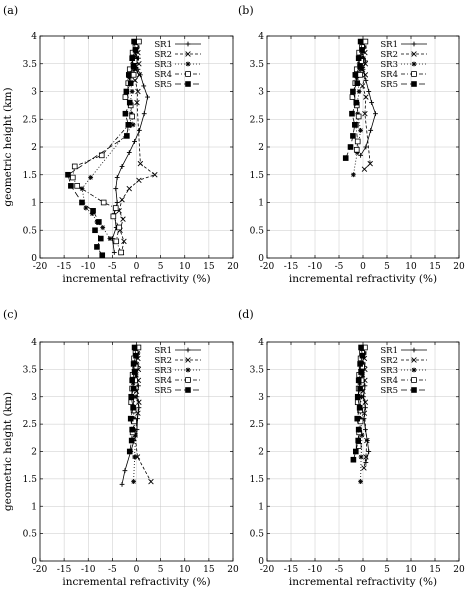  I want to click on x-tick-label: -20, so click(267, 267).